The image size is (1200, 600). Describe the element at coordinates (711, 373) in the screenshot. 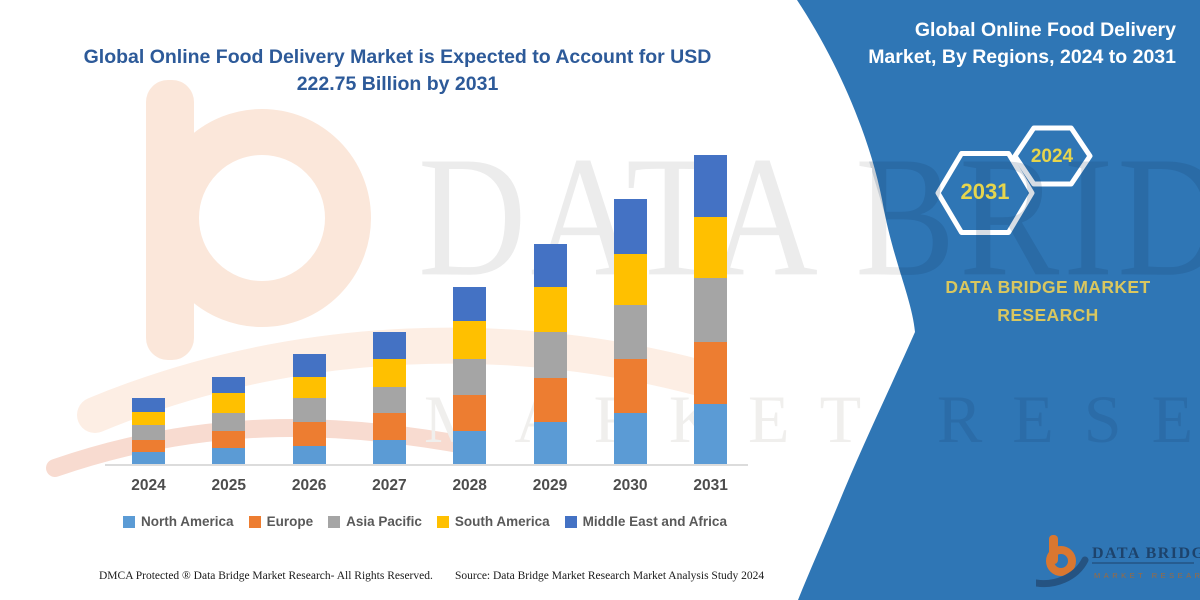

I see `bar-segment-2031-europe` at that location.